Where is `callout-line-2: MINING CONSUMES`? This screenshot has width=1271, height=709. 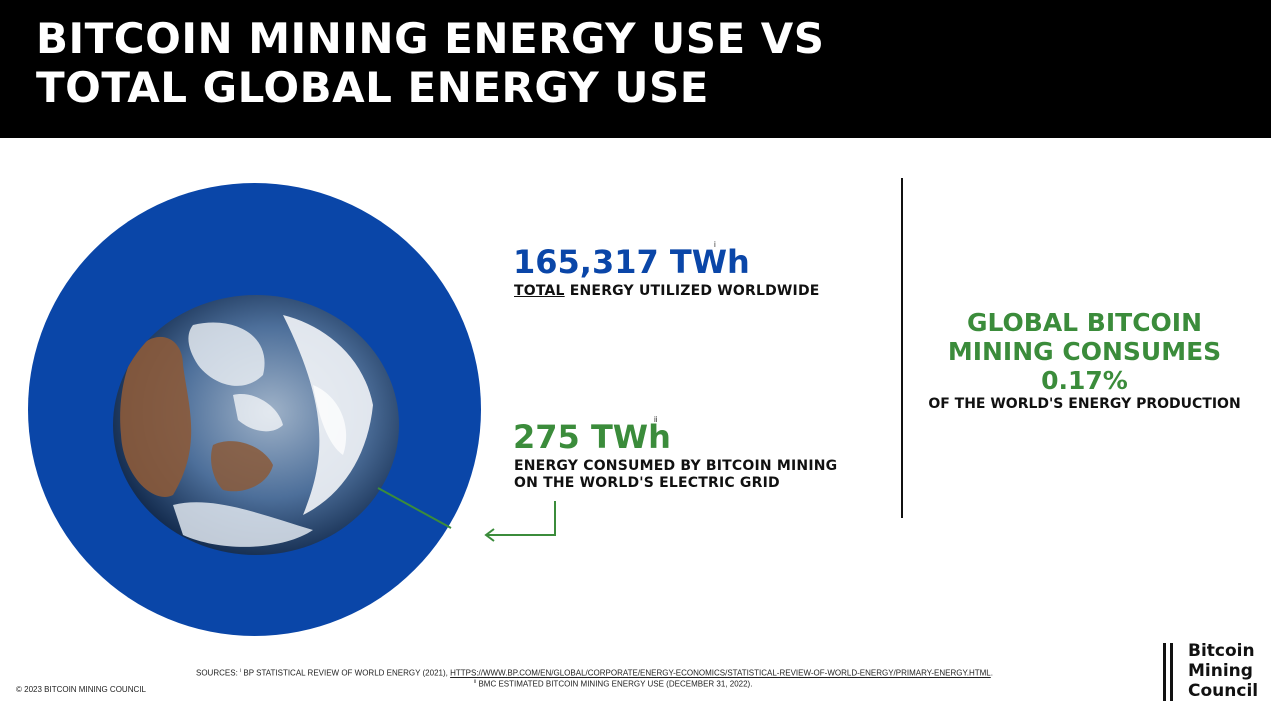
callout-line-2: MINING CONSUMES is located at coordinates (1084, 351).